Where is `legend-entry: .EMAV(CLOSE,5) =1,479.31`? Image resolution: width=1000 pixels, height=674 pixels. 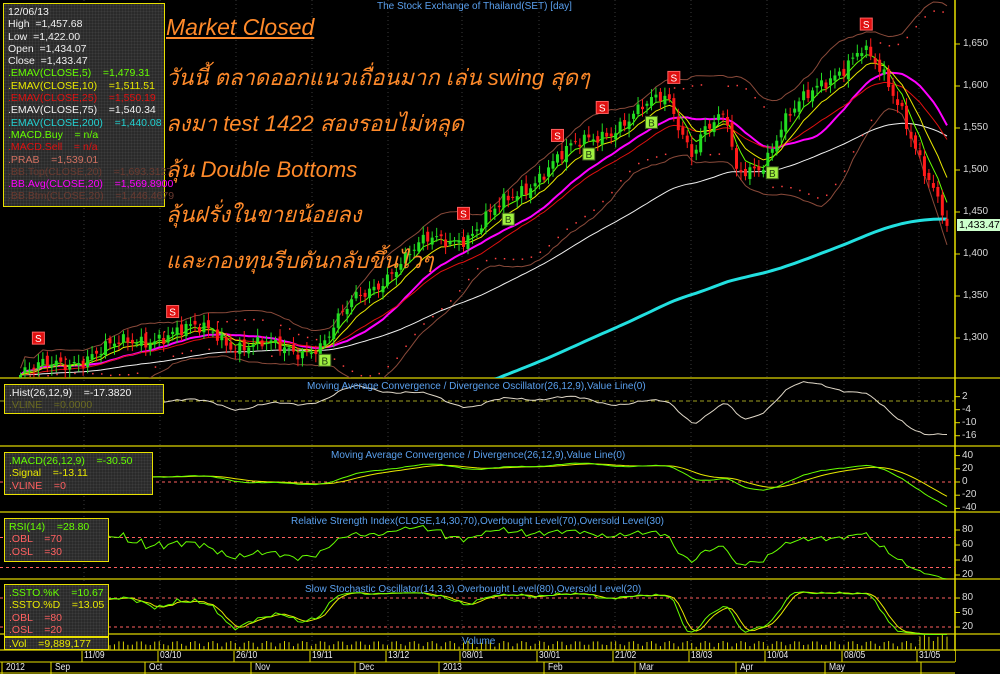 legend-entry: .EMAV(CLOSE,5) =1,479.31 is located at coordinates (79, 73).